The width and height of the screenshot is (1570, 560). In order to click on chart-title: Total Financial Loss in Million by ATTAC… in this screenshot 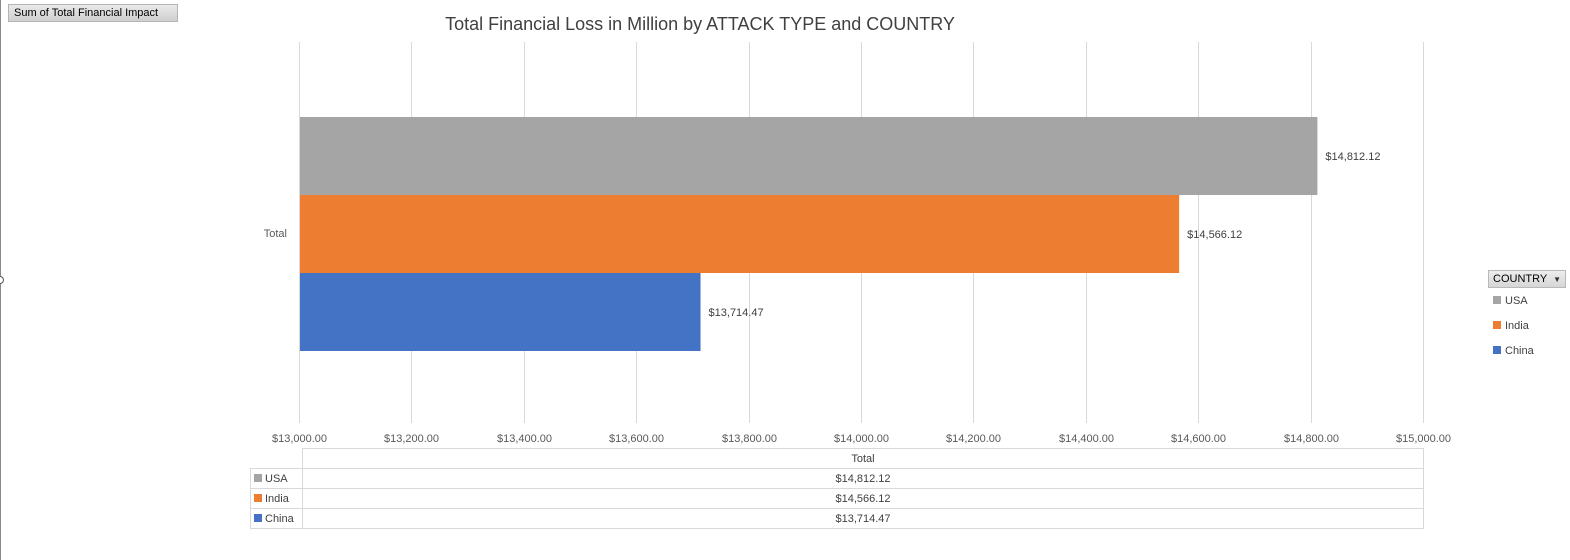, I will do `click(700, 24)`.